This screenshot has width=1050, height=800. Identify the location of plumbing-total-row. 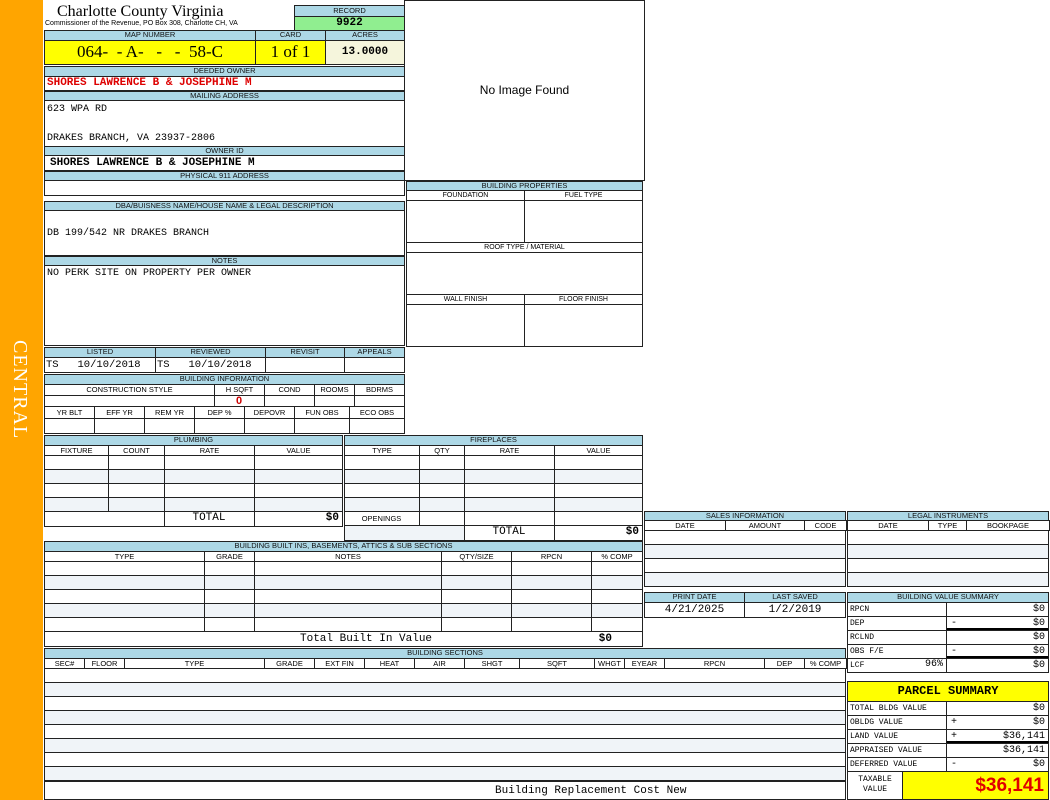
(104, 519).